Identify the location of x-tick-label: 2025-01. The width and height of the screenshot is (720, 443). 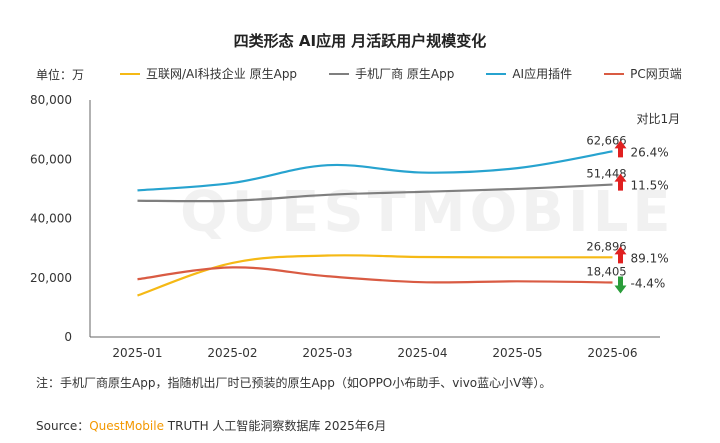
(137, 353).